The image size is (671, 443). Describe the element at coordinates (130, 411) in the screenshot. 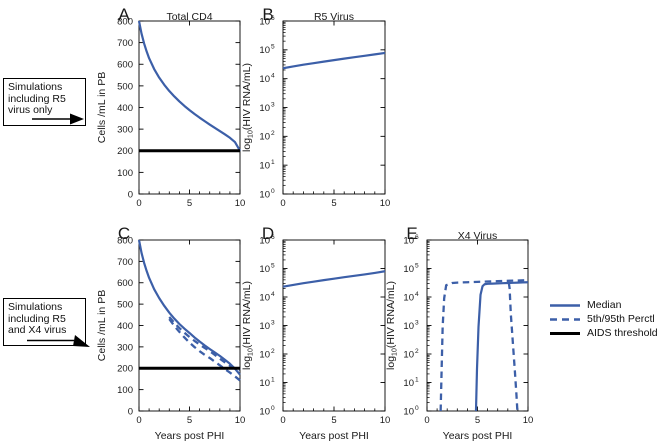

I see `y-tick-label: 0` at that location.